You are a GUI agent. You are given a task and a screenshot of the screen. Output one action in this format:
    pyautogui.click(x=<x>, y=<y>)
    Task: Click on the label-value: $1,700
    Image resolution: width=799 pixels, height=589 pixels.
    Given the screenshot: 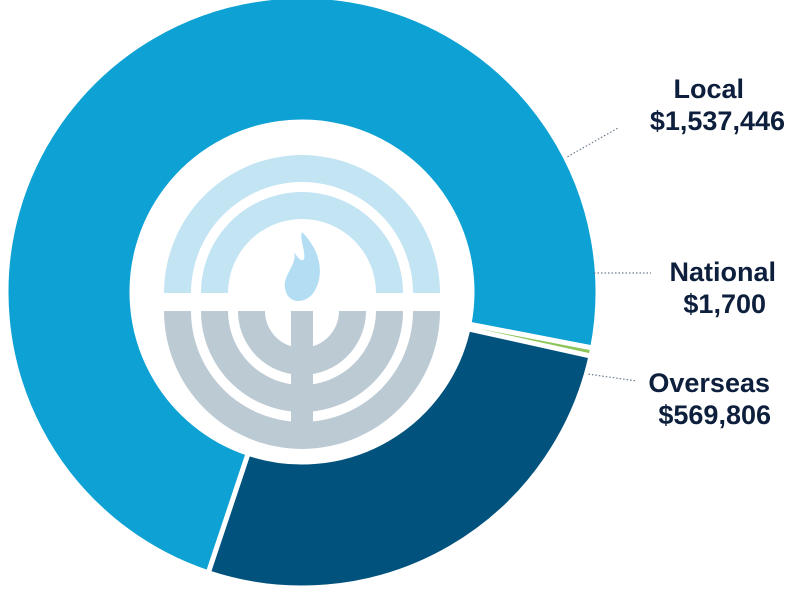 What is the action you would take?
    pyautogui.click(x=724, y=304)
    